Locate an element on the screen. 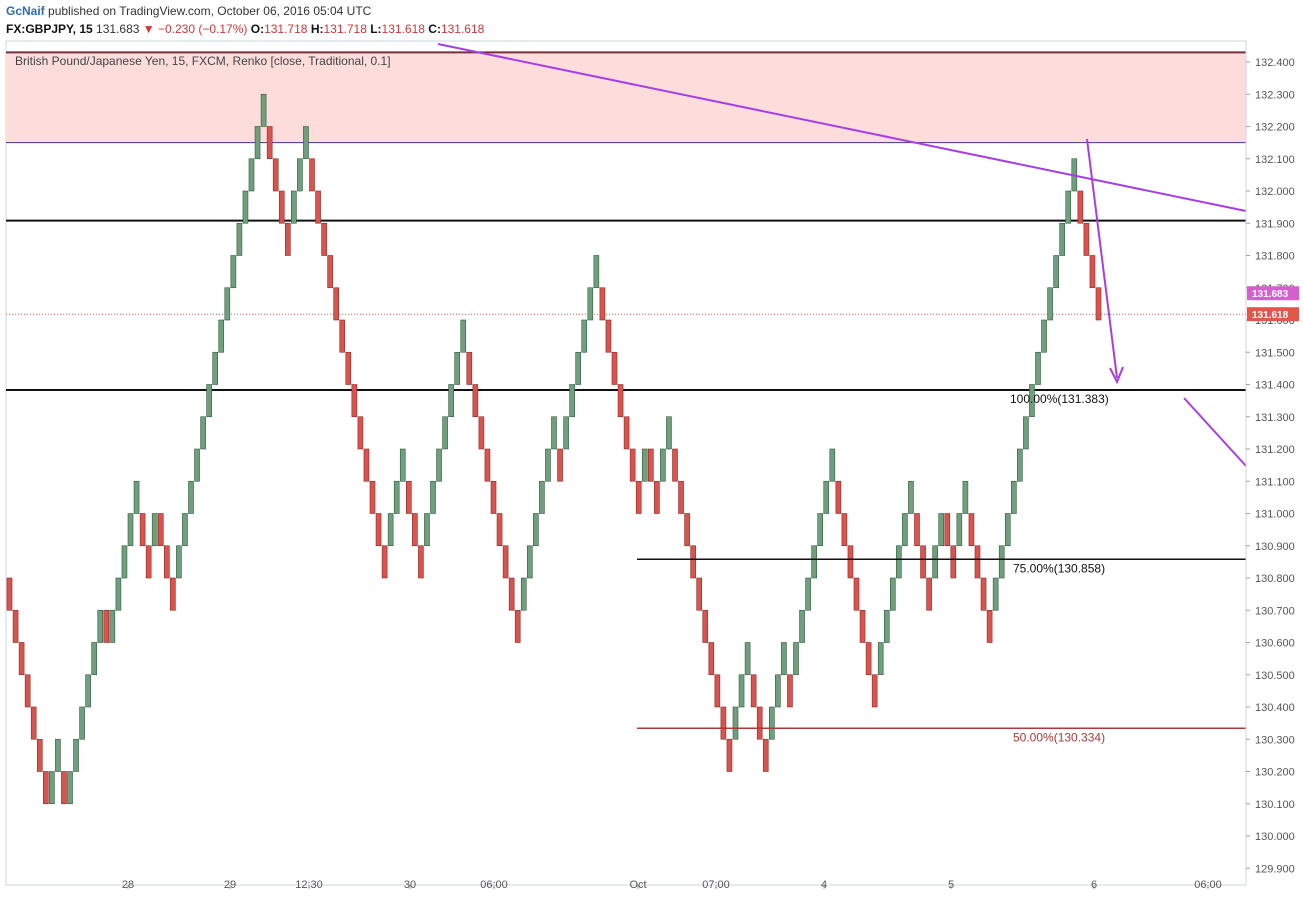 This screenshot has width=1304, height=899. price-tick-label: 130.400 is located at coordinates (1275, 708).